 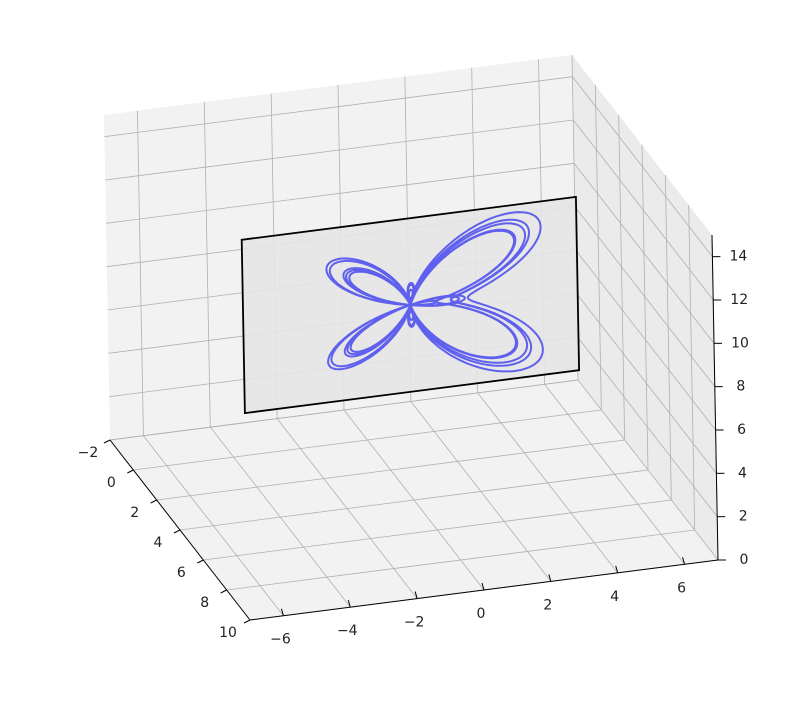 I want to click on z-axis-tick-label: 2, so click(x=743, y=517).